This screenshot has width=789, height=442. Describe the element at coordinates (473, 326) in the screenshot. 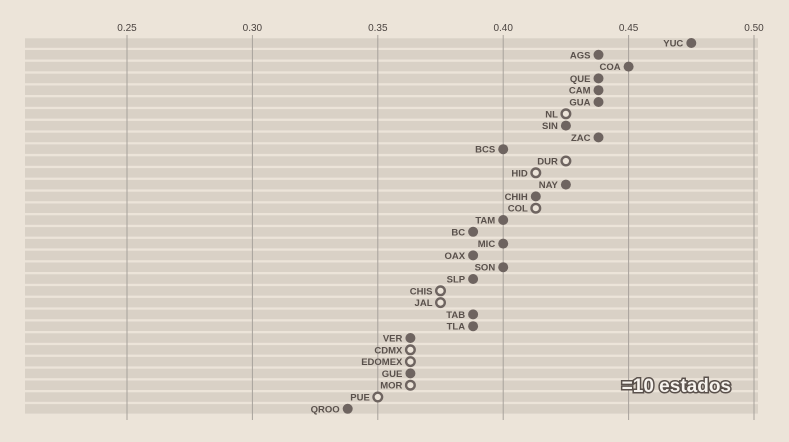

I see `point-tla` at that location.